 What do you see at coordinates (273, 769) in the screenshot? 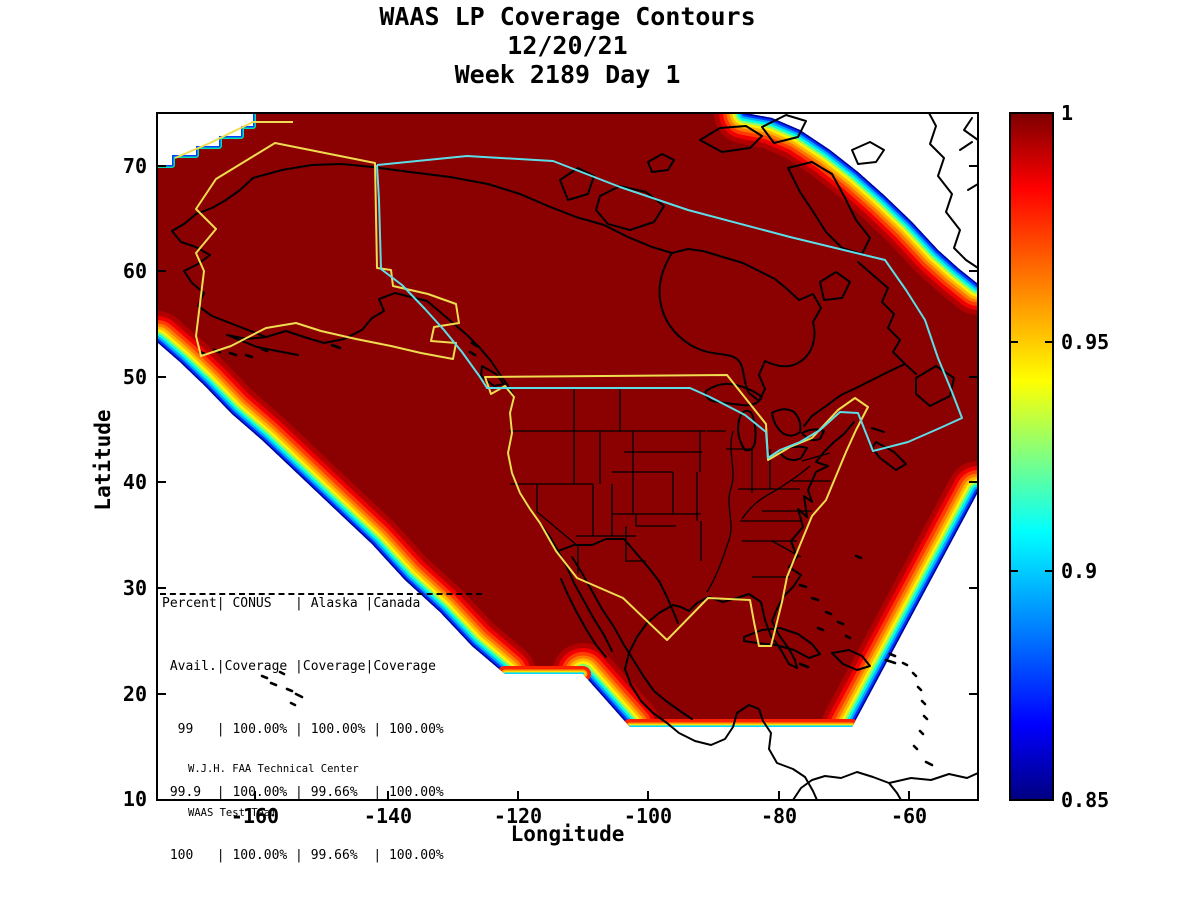
I see `credit-line-1: W.J.H. FAA Technical Center` at bounding box center [273, 769].